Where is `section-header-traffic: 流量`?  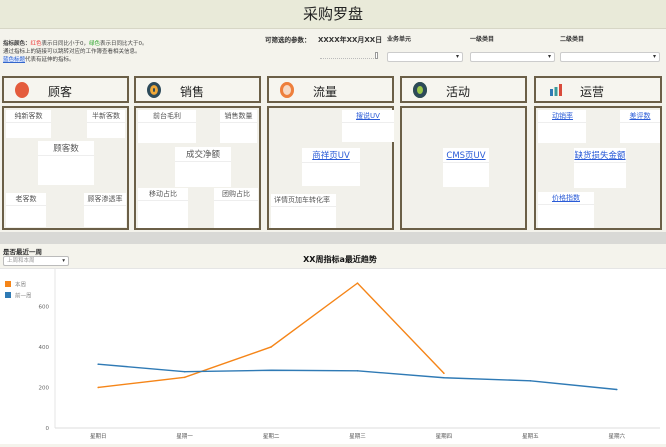
section-header-traffic: 流量 is located at coordinates (330, 89).